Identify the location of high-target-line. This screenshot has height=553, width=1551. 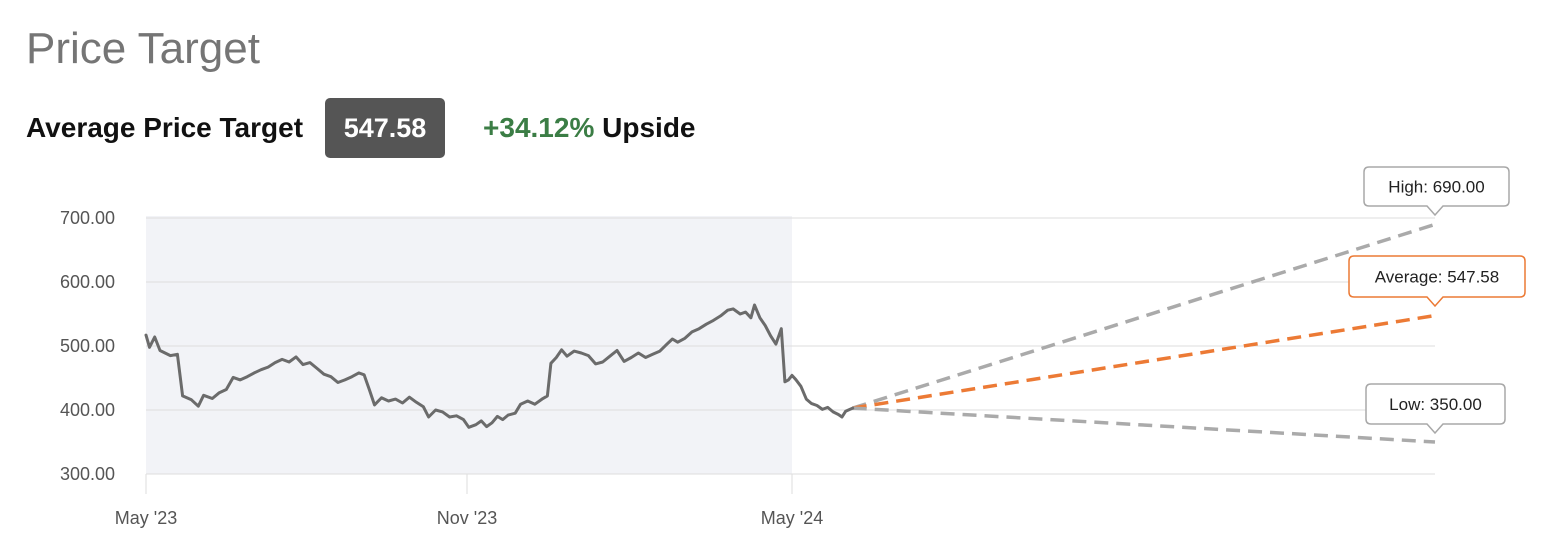
(1144, 316).